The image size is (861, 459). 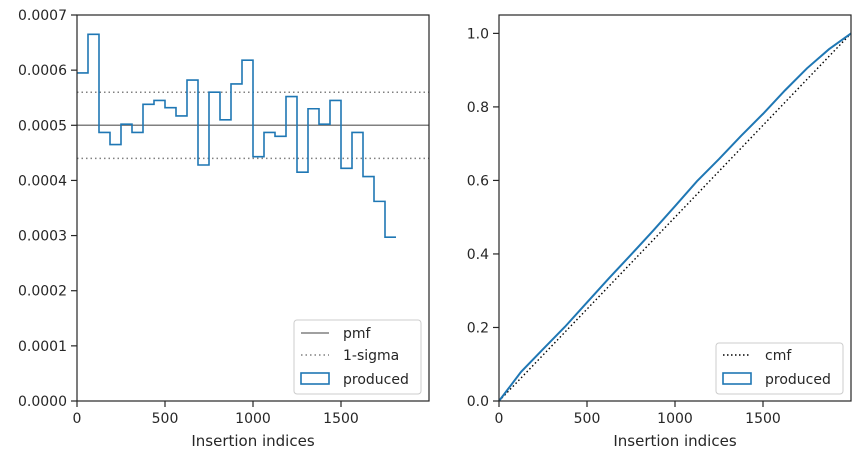 What do you see at coordinates (252, 441) in the screenshot?
I see `left-x-axis-label: Insertion indices` at bounding box center [252, 441].